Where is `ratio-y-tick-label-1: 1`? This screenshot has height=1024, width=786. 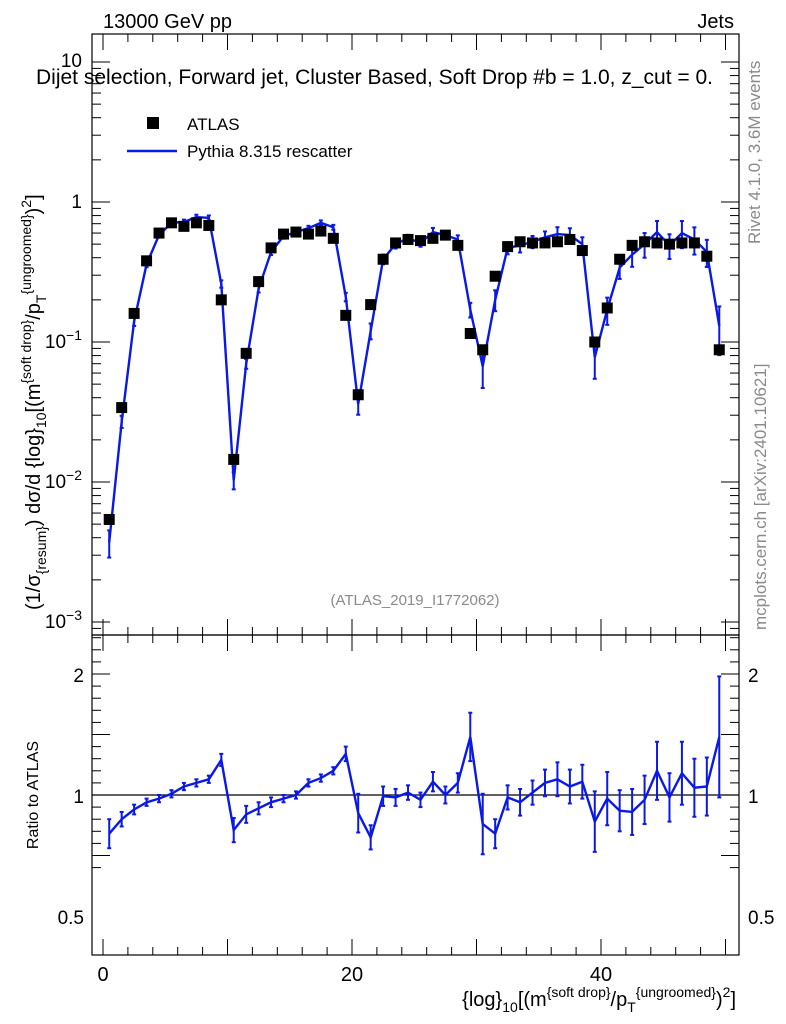
ratio-y-tick-label-1: 1 is located at coordinates (78, 797).